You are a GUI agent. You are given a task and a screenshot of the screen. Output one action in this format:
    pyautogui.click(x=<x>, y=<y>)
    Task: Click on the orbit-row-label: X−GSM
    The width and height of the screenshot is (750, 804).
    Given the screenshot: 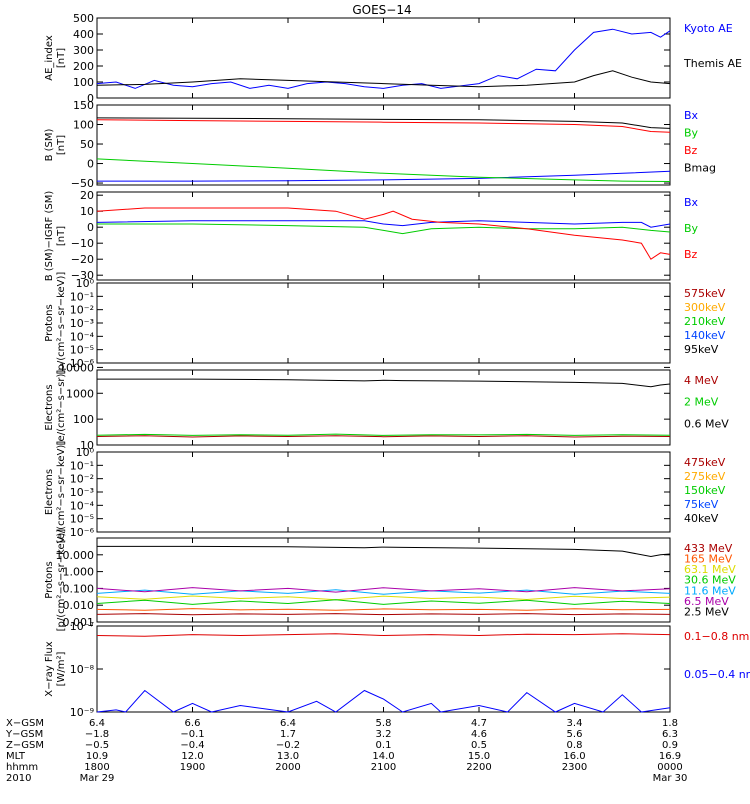 What is the action you would take?
    pyautogui.click(x=25, y=723)
    